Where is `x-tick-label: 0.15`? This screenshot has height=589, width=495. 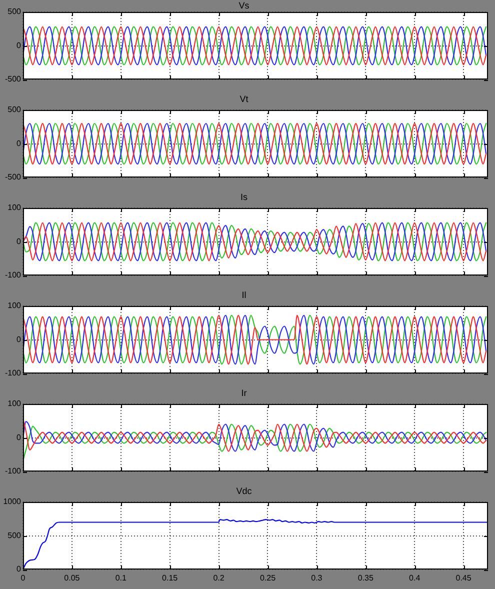
x-tick-label: 0.15 is located at coordinates (170, 578).